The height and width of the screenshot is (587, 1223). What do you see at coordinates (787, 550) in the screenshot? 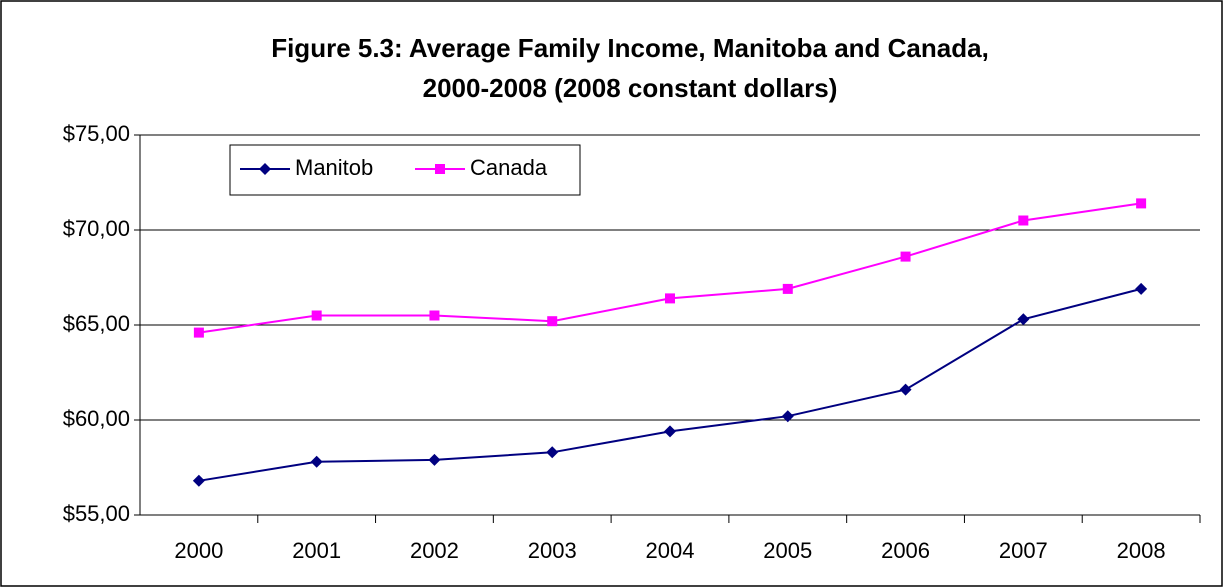
I see `x-tick-label: 2005` at bounding box center [787, 550].